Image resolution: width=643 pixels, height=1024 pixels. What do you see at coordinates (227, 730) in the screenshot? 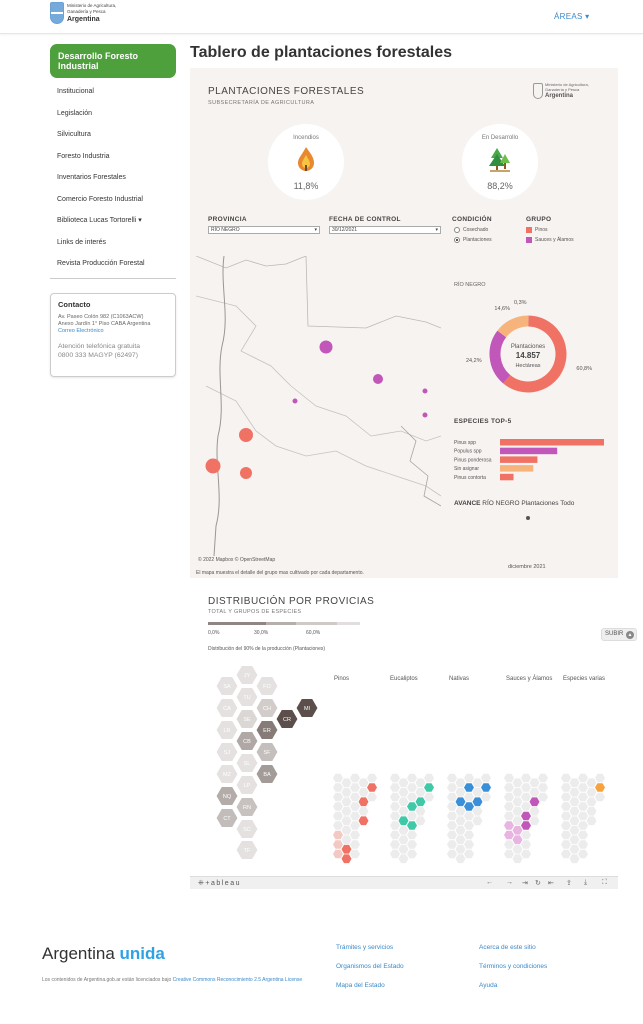
I see `hex-province-LR` at bounding box center [227, 730].